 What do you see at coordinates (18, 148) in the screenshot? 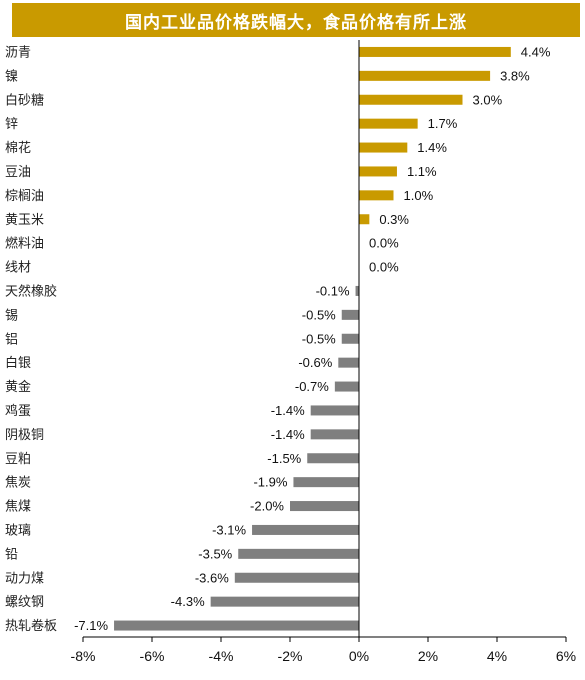
I see `category-label: 棉花` at bounding box center [18, 148].